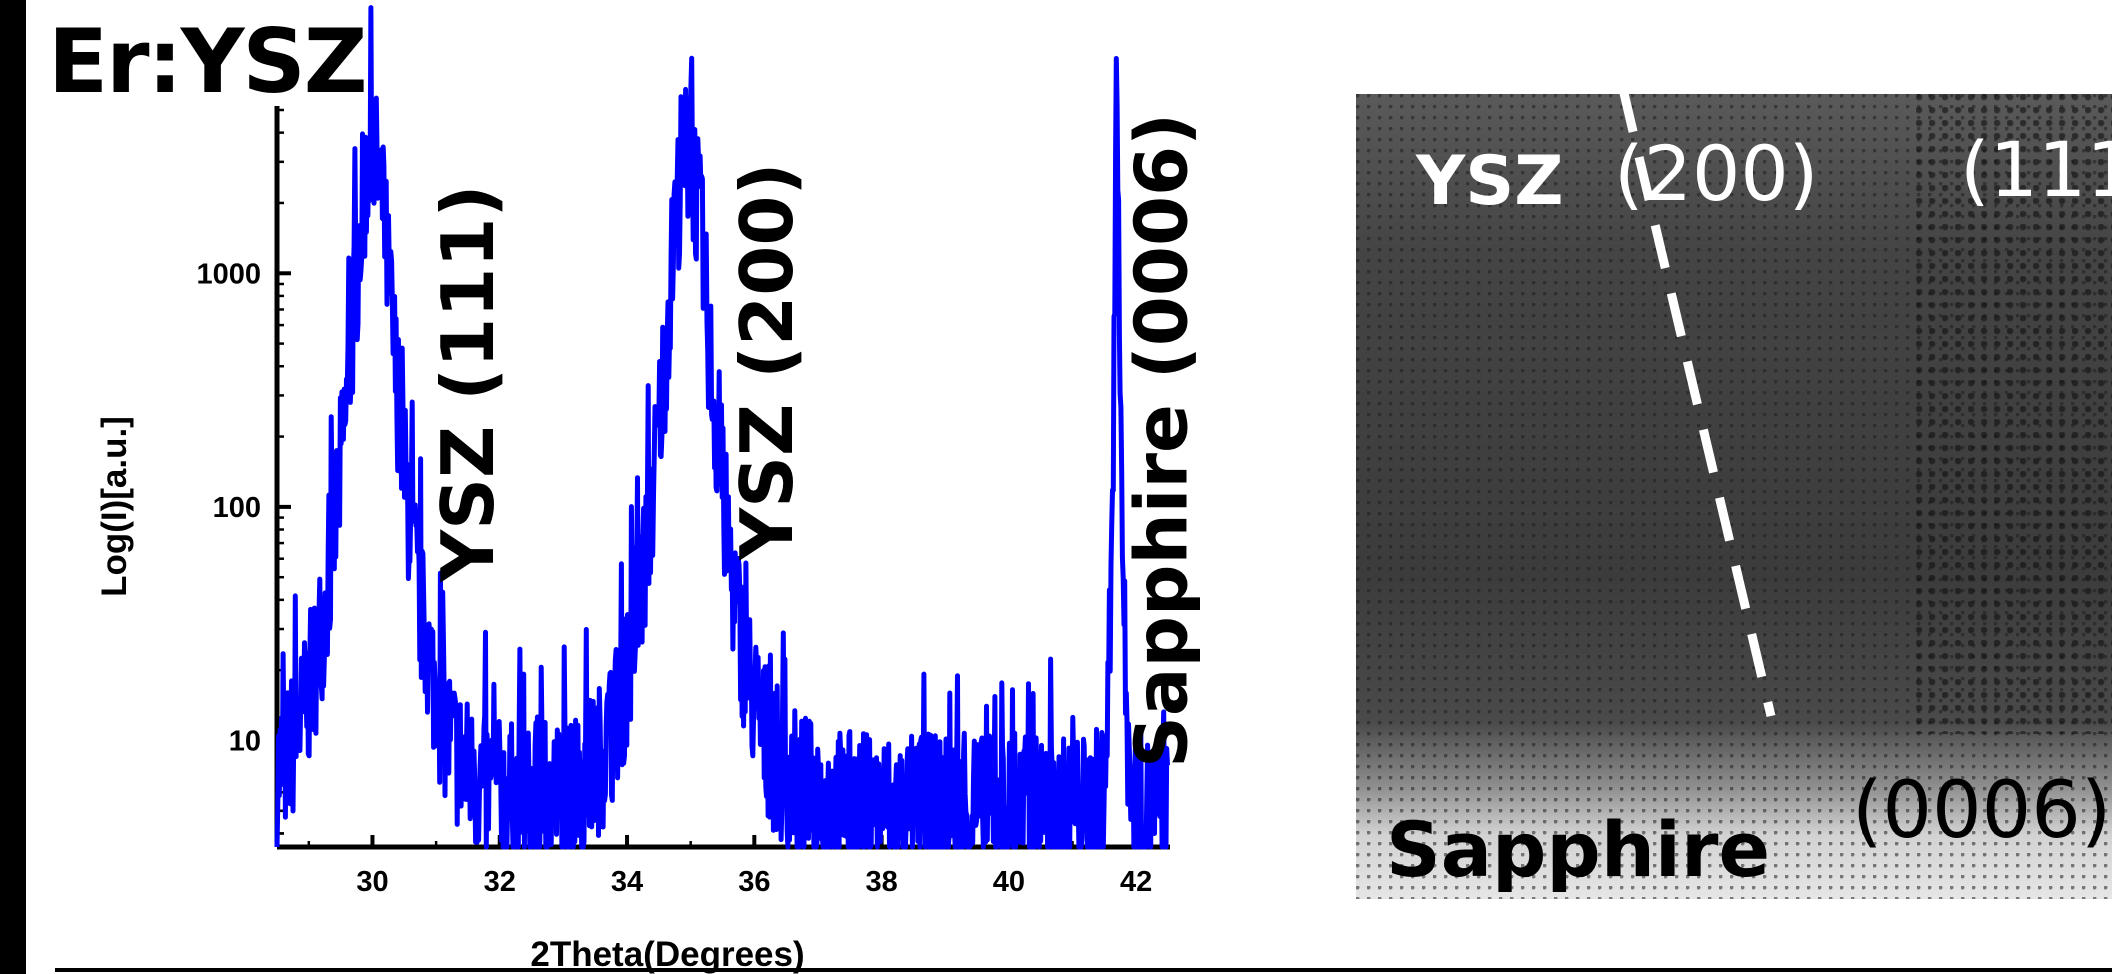 This screenshot has width=2112, height=974. Describe the element at coordinates (114, 506) in the screenshot. I see `y-axis-title: Log(I)[a.u.]` at that location.